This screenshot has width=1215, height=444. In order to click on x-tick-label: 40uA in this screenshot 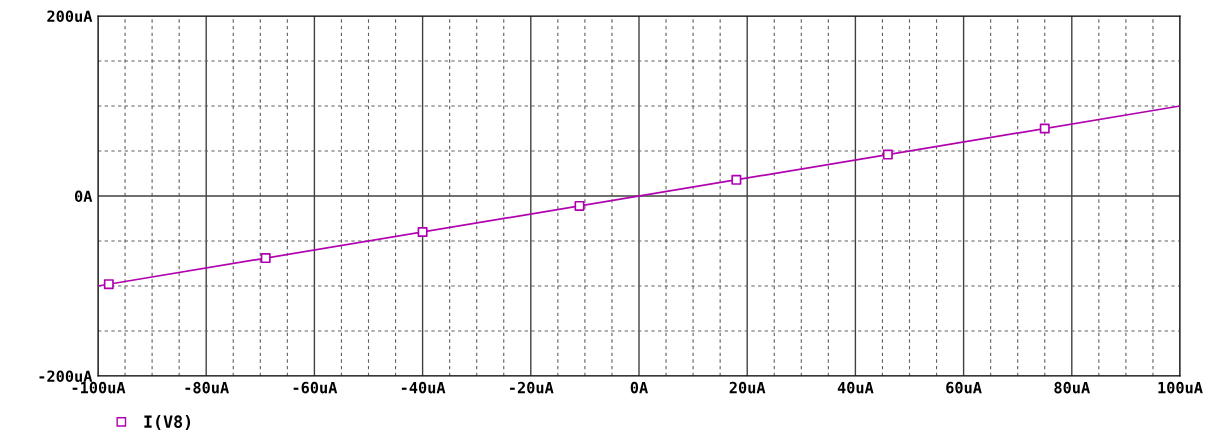, I will do `click(855, 387)`.